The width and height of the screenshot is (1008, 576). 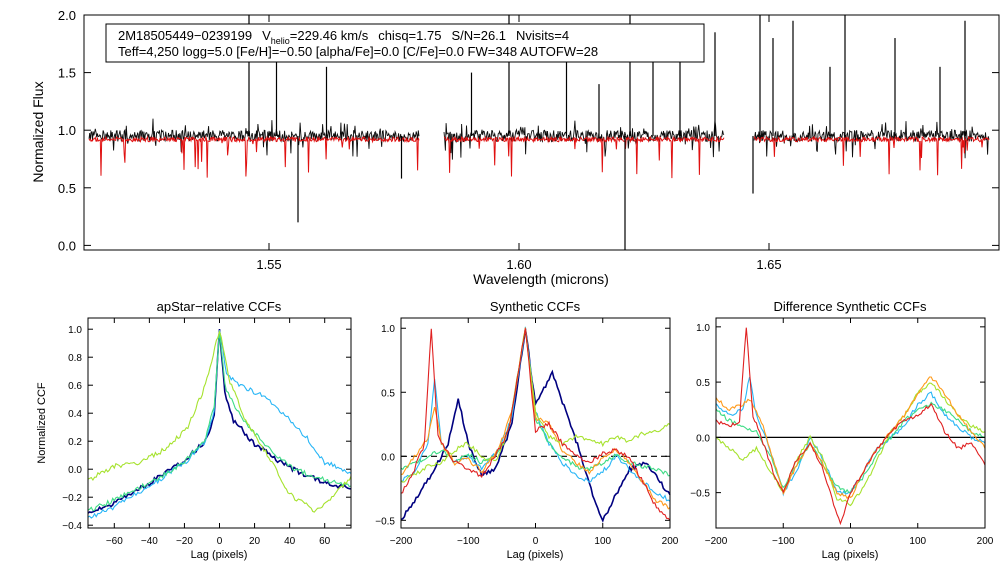 What do you see at coordinates (219, 306) in the screenshot?
I see `ccf-apstar-title: apStar−relative CCFs` at bounding box center [219, 306].